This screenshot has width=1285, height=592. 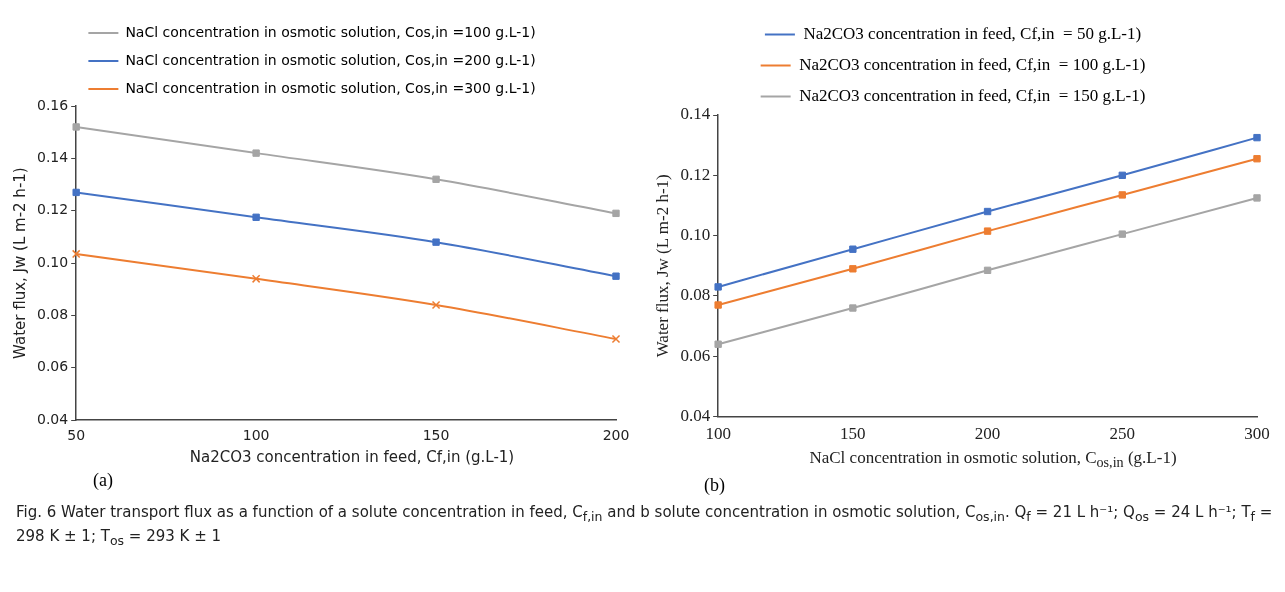 What do you see at coordinates (1257, 434) in the screenshot?
I see `x-tick-label: 300` at bounding box center [1257, 434].